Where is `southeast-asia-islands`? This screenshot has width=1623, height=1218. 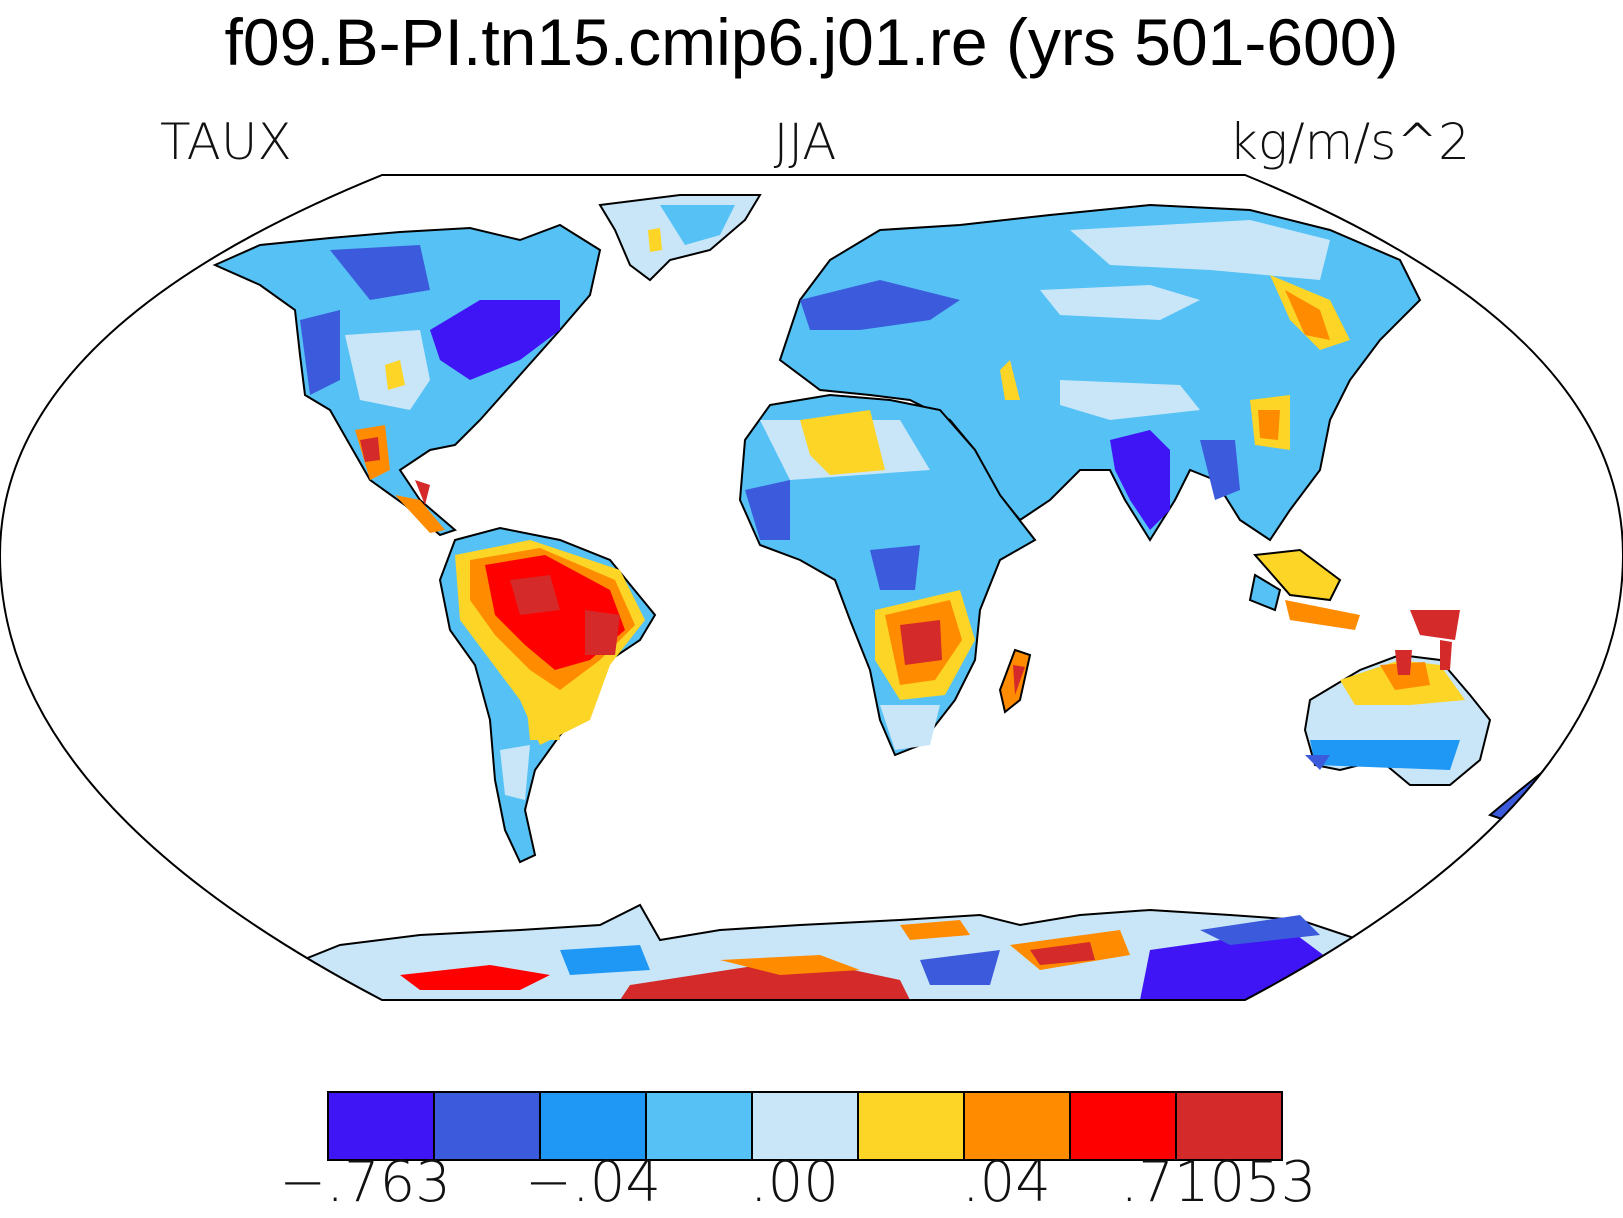
southeast-asia-islands is located at coordinates (1297, 575).